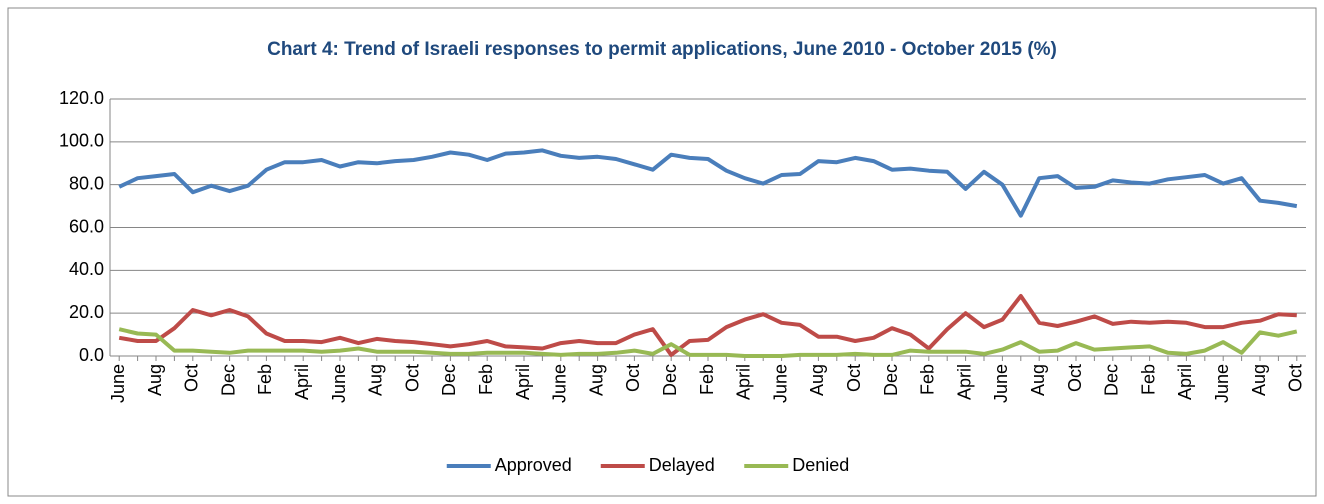 The image size is (1324, 504). Describe the element at coordinates (81, 141) in the screenshot. I see `y-tick-label: 100.0` at that location.